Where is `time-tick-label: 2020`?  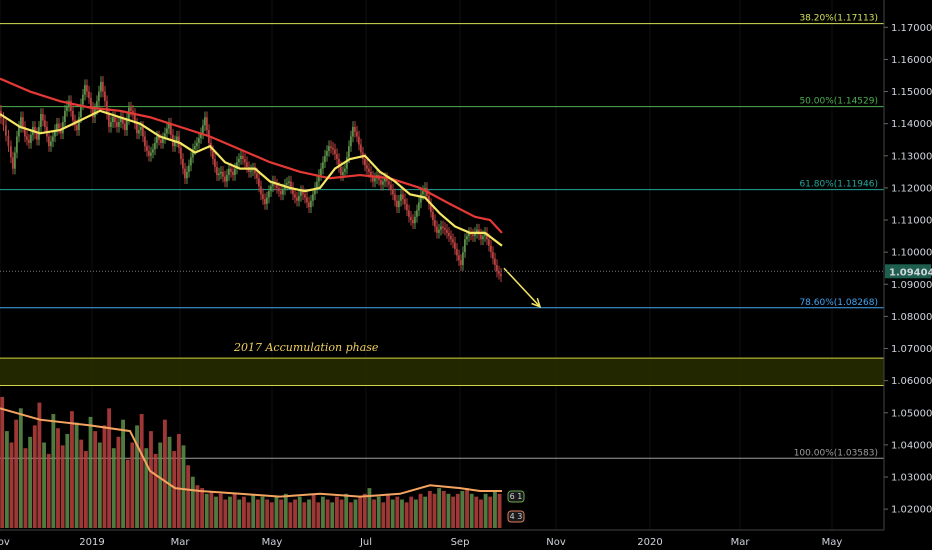 time-tick-label: 2020 is located at coordinates (649, 542).